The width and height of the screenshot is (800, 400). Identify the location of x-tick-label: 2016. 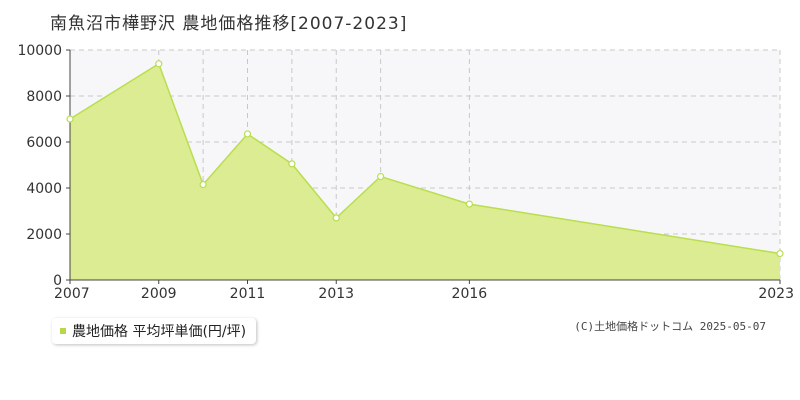
(470, 294).